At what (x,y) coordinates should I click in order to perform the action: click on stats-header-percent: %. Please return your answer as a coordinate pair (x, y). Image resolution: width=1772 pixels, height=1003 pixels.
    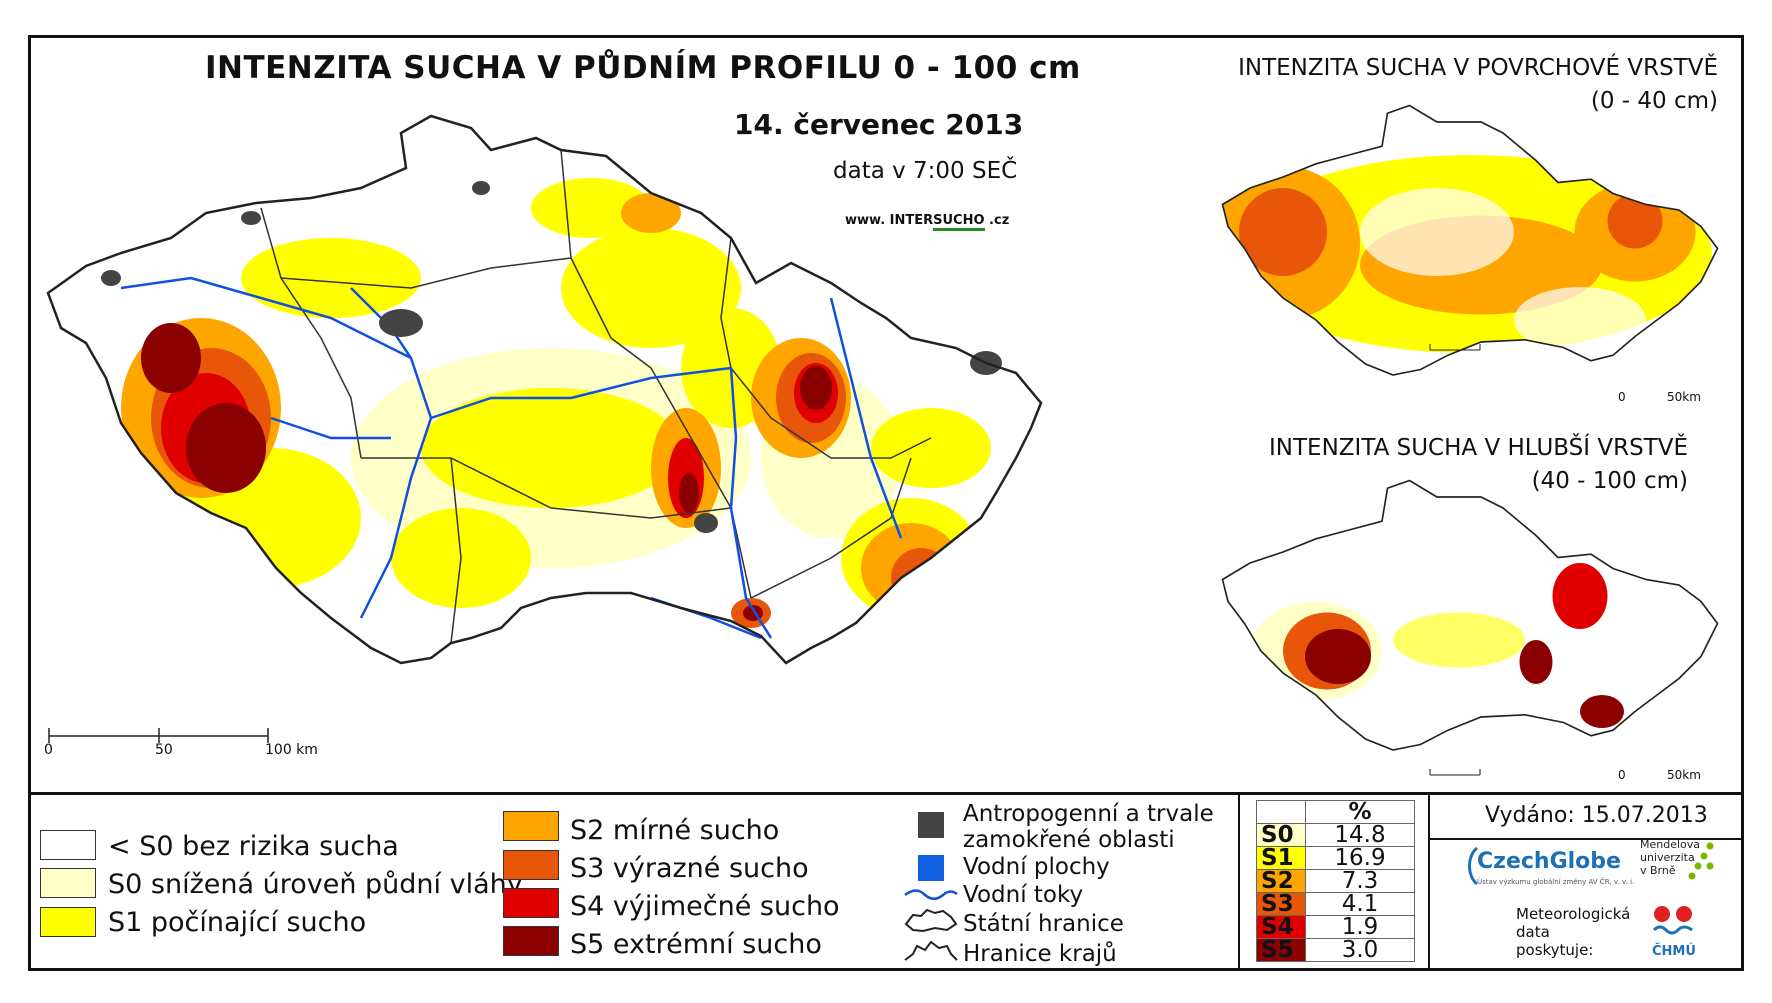
    Looking at the image, I should click on (1360, 812).